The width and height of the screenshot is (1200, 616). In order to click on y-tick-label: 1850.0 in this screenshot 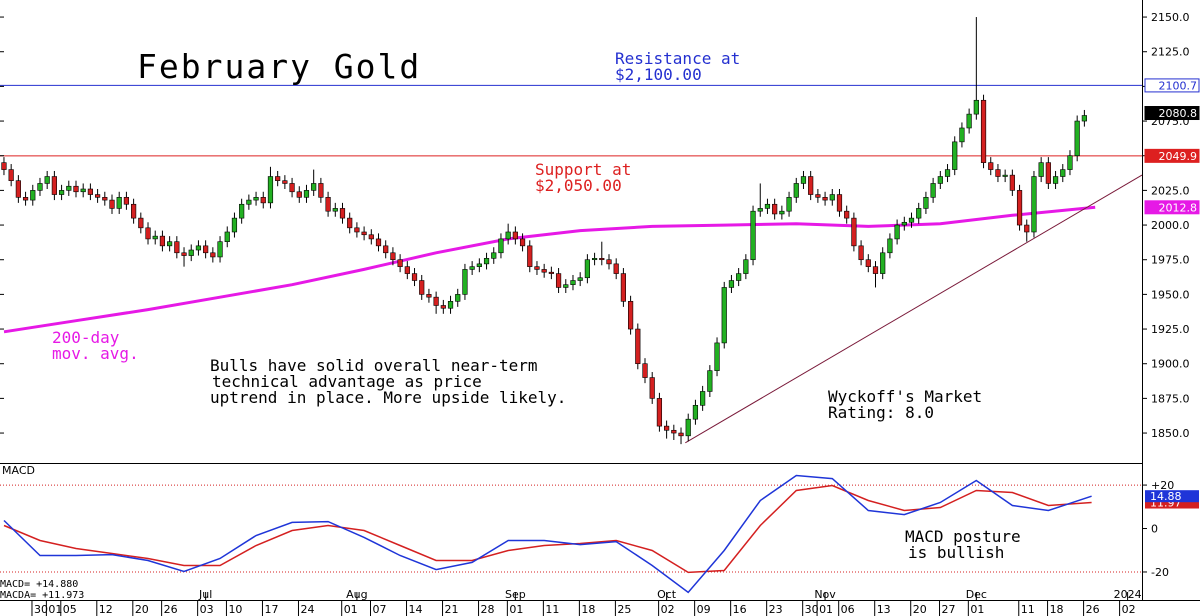, I will do `click(1170, 433)`.